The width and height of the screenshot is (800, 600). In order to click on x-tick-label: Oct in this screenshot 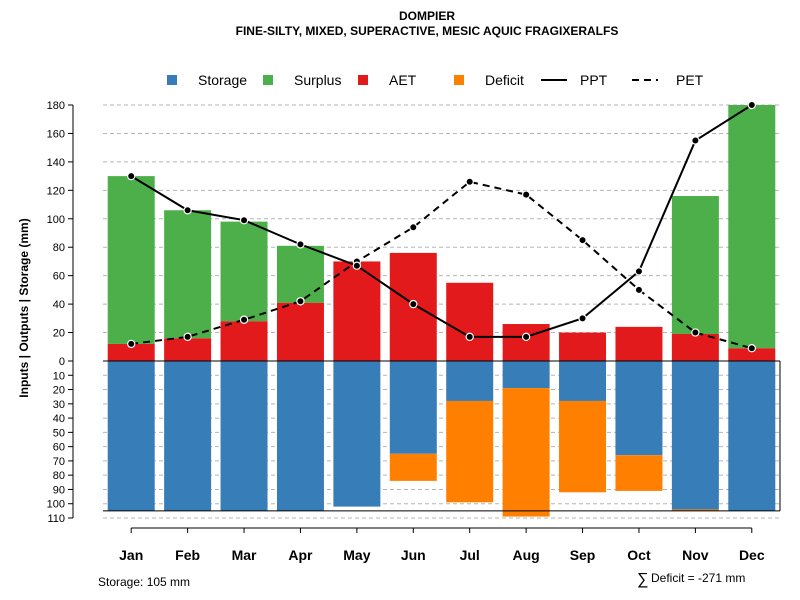, I will do `click(639, 555)`.